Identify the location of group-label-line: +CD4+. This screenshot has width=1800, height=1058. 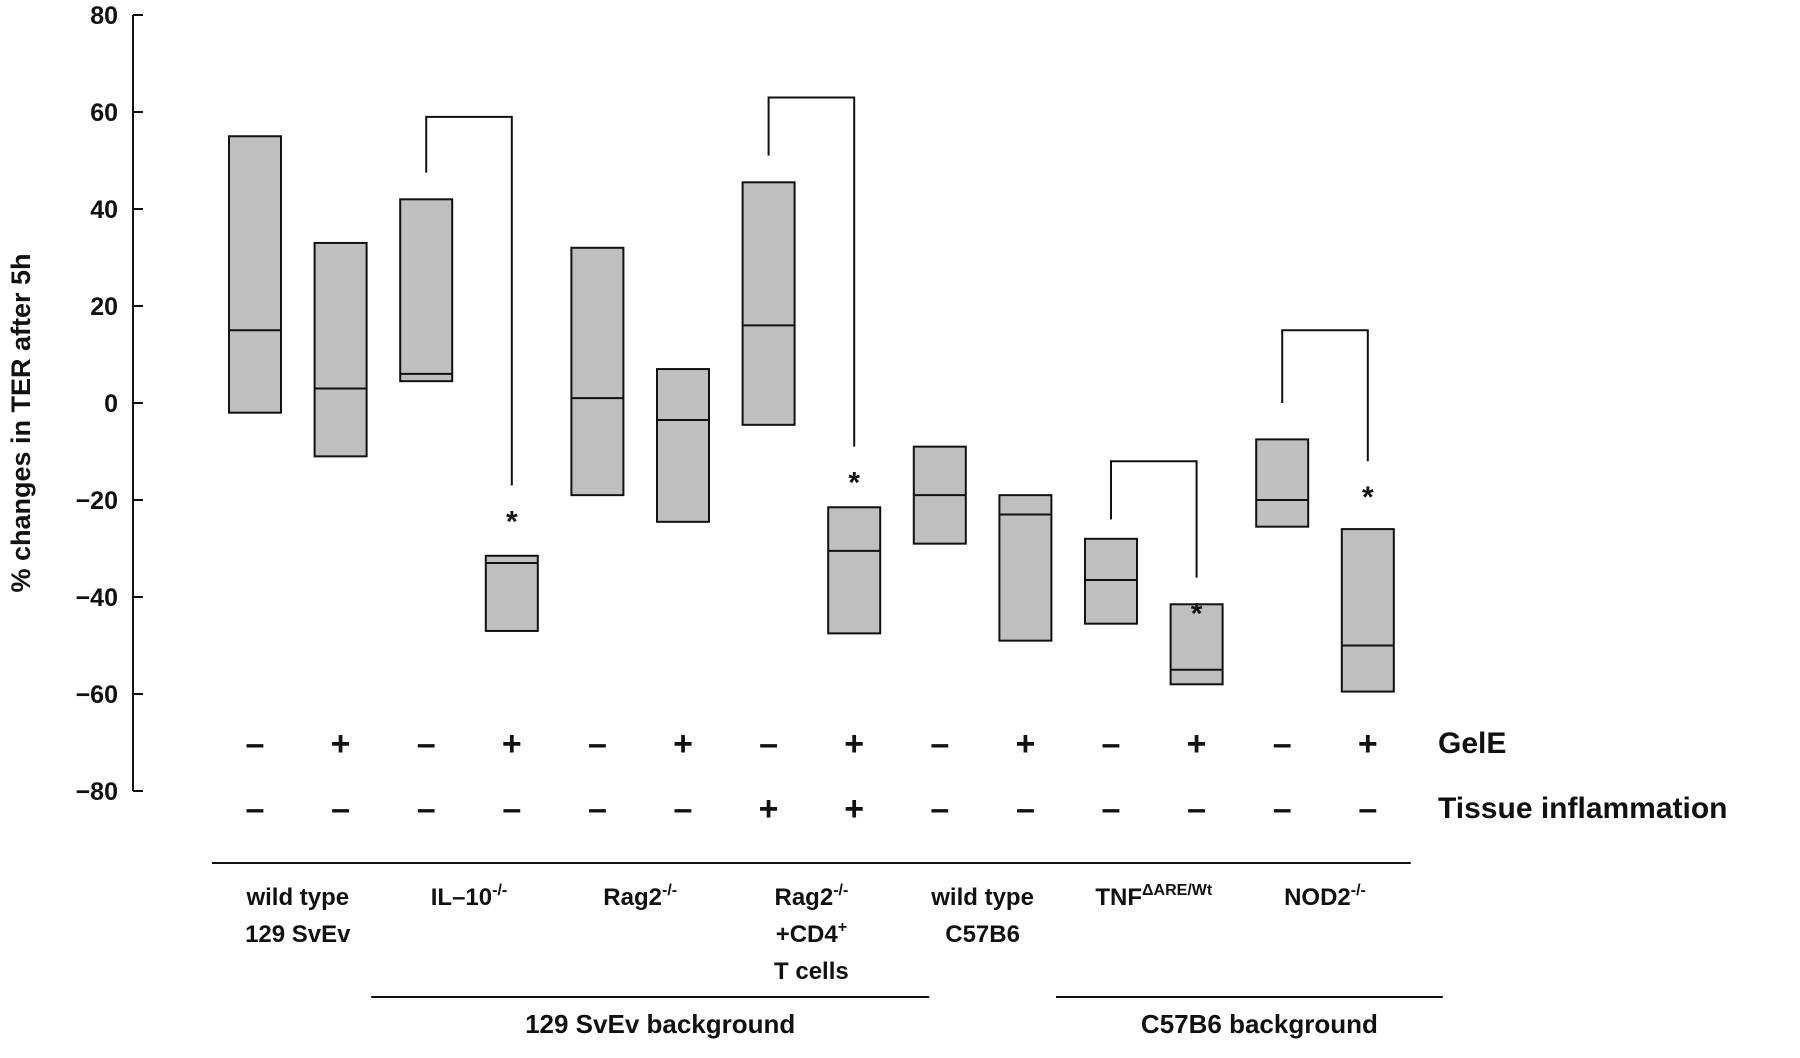
(811, 933).